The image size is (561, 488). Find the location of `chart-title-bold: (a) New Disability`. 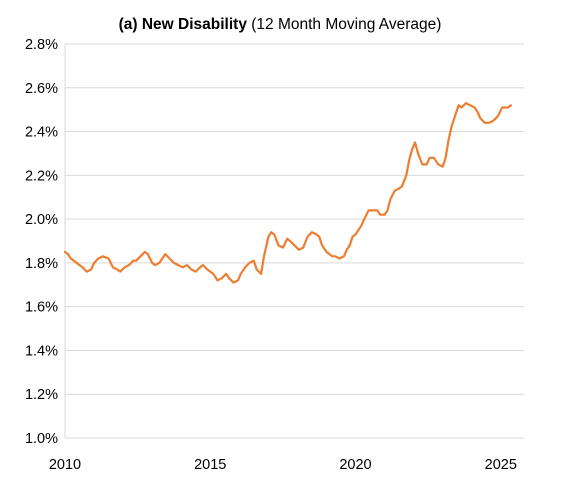

chart-title-bold: (a) New Disability is located at coordinates (183, 24).